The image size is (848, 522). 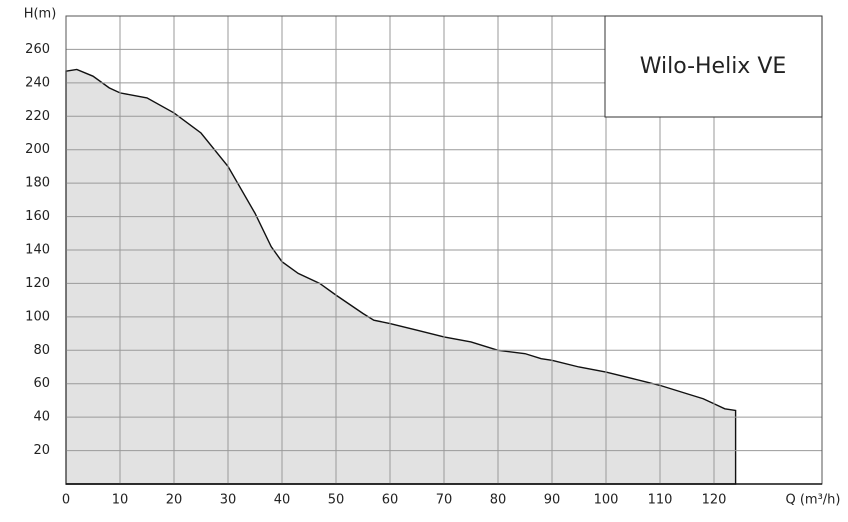 I want to click on chart-title: Wilo-Helix VE, so click(x=713, y=66).